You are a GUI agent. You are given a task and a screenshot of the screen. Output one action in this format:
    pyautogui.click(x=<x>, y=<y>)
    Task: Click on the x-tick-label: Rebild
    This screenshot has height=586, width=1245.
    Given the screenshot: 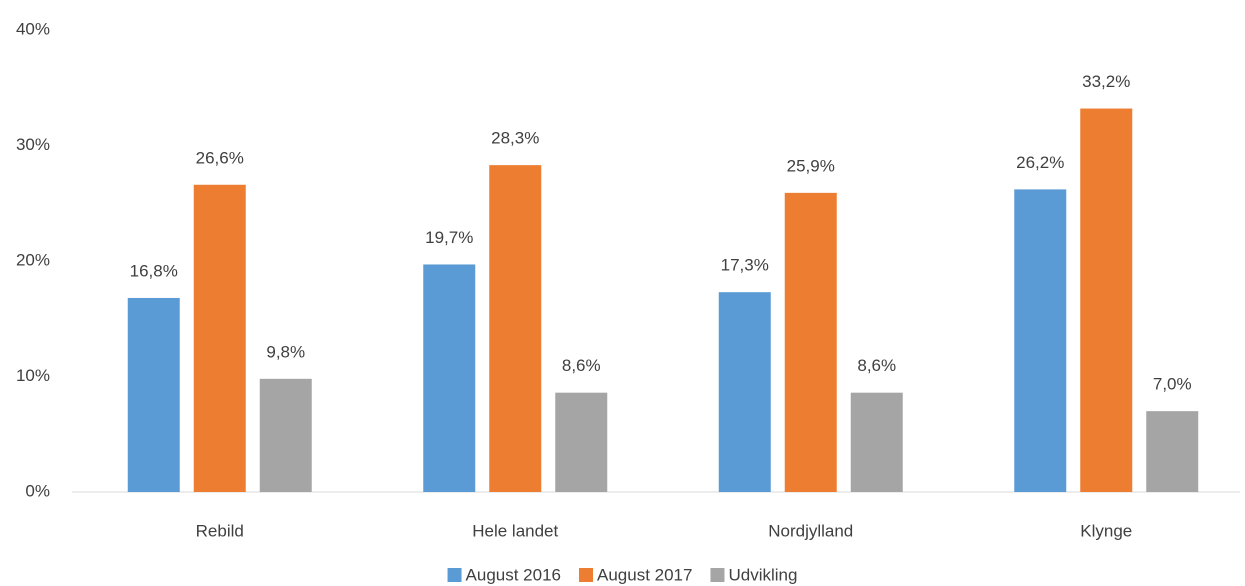 What is the action you would take?
    pyautogui.click(x=220, y=530)
    